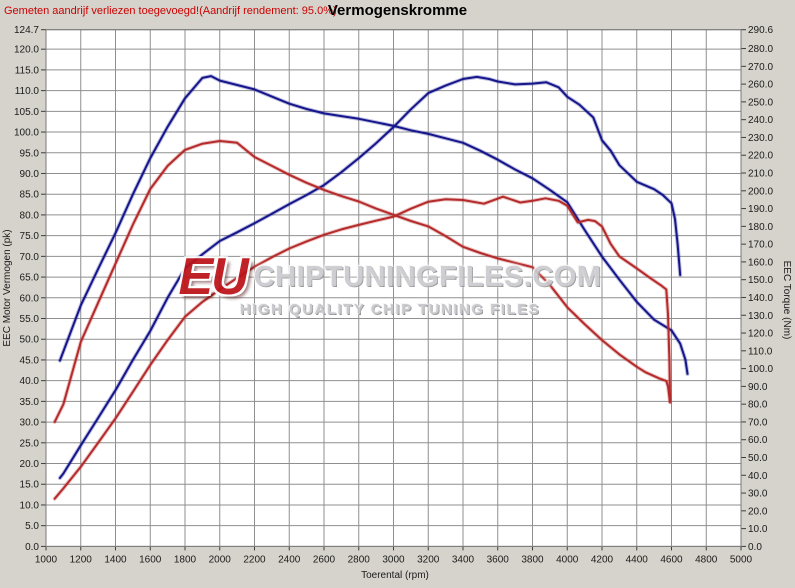  Describe the element at coordinates (760, 369) in the screenshot. I see `y-right-tick-label: 100.0` at that location.